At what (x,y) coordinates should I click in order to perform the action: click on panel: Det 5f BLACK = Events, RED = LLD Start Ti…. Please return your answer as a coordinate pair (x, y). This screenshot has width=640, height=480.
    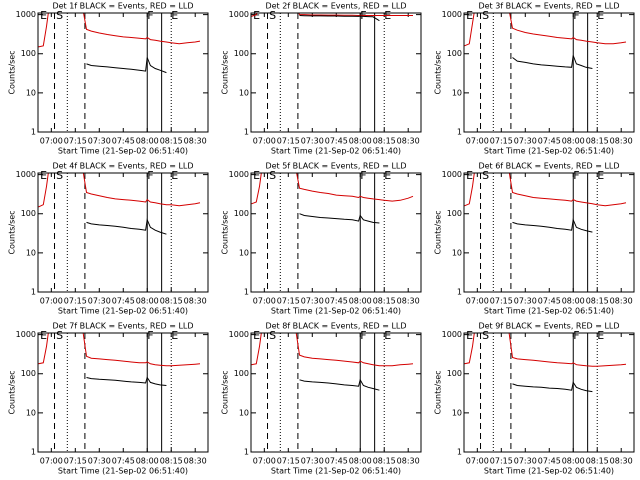
    Looking at the image, I should click on (321, 239).